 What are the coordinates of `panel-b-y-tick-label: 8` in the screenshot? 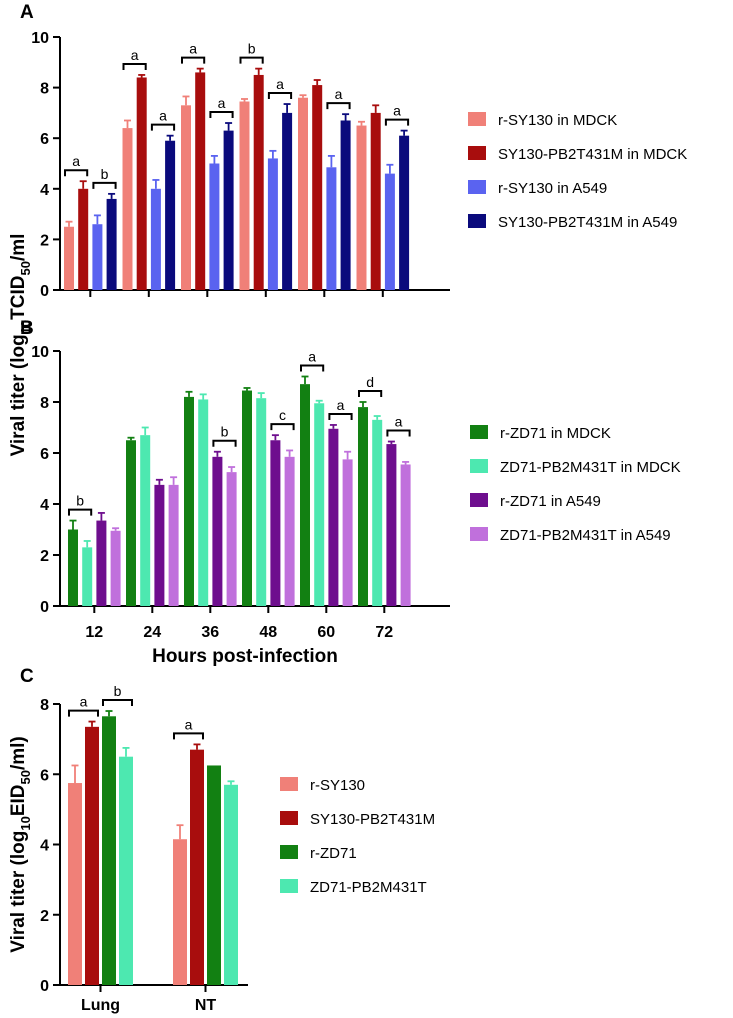 It's located at (44, 403).